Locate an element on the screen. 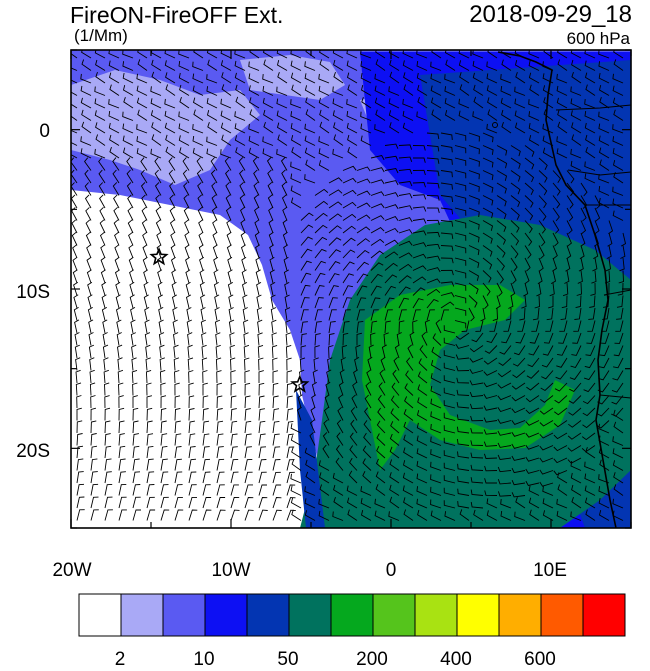 The height and width of the screenshot is (671, 650). pressure-level-label: 600 hPa is located at coordinates (598, 38).